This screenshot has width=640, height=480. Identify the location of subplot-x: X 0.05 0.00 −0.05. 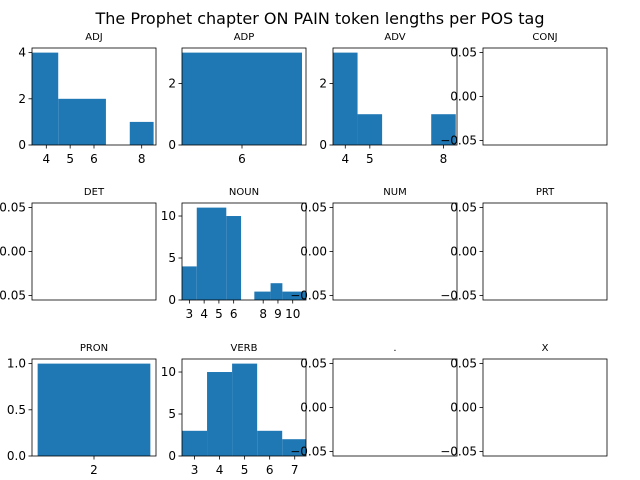
(524, 401).